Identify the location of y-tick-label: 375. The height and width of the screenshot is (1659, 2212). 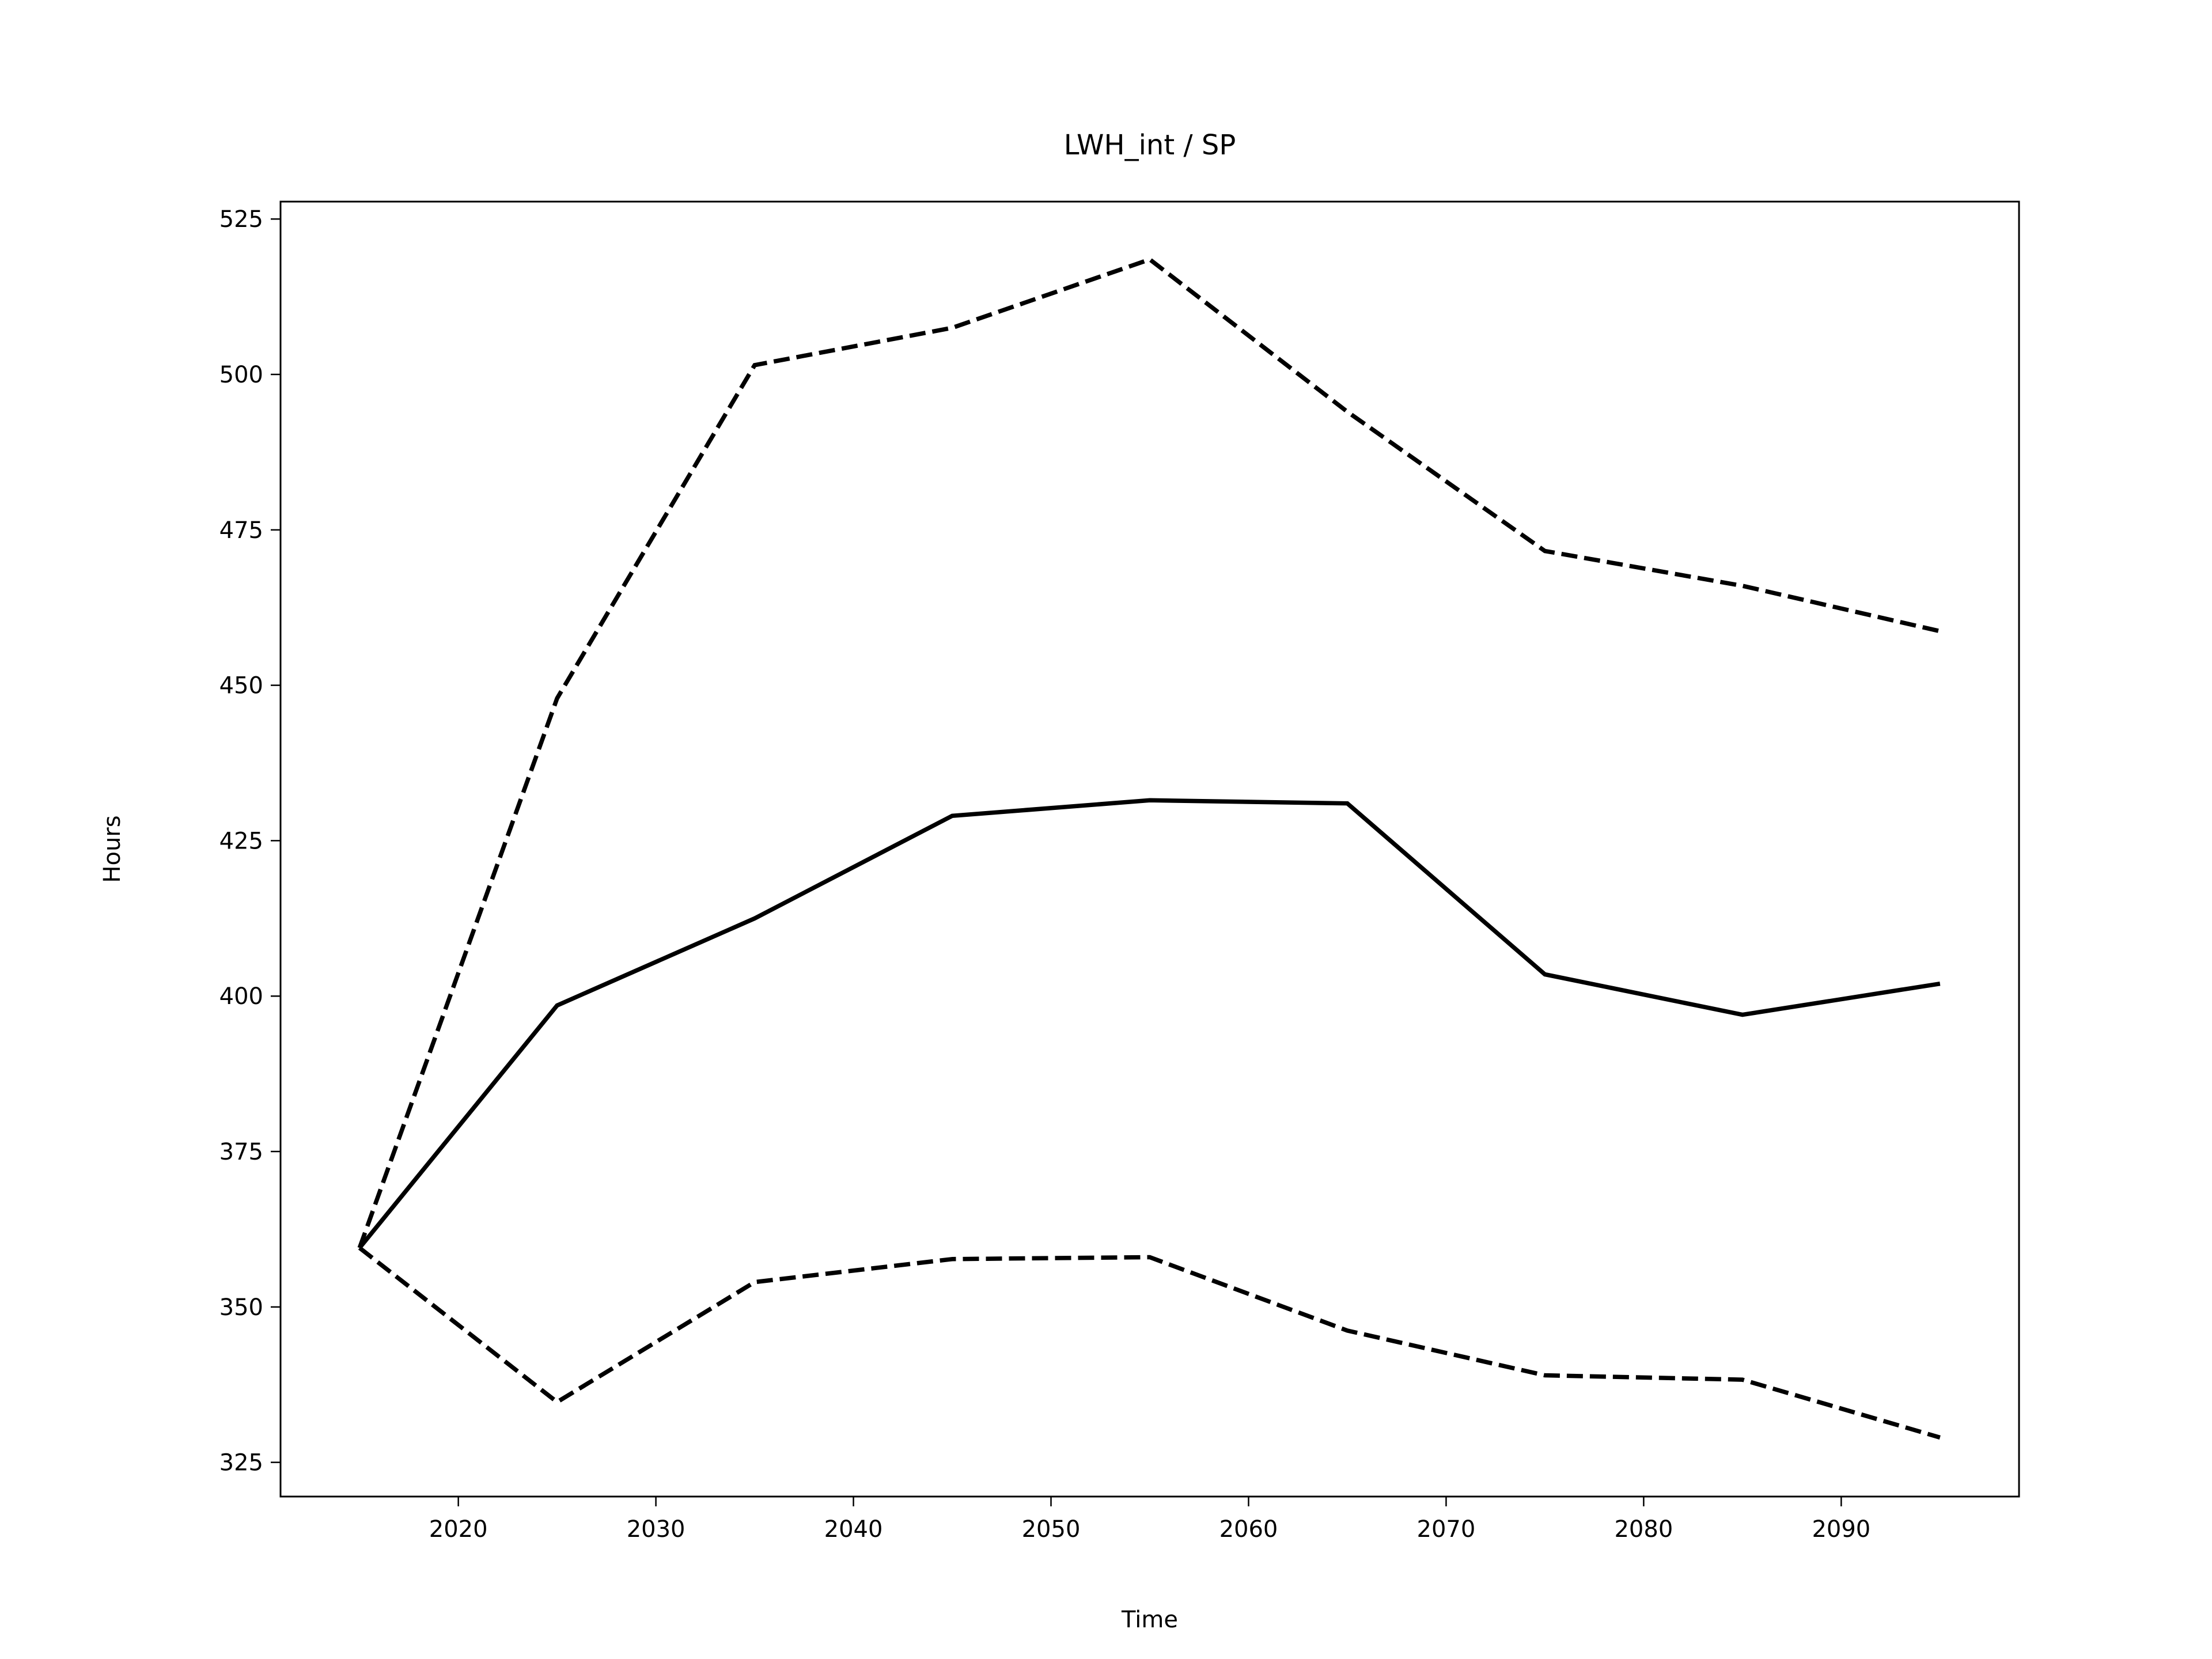
(241, 1152).